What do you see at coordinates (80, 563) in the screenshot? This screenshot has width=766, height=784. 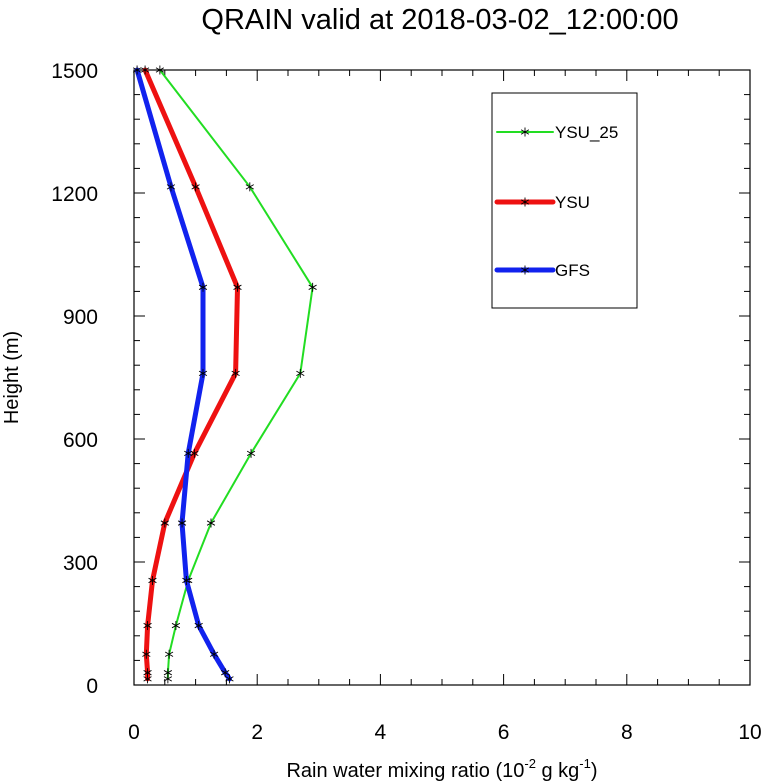 I see `y-tick-label: 300` at bounding box center [80, 563].